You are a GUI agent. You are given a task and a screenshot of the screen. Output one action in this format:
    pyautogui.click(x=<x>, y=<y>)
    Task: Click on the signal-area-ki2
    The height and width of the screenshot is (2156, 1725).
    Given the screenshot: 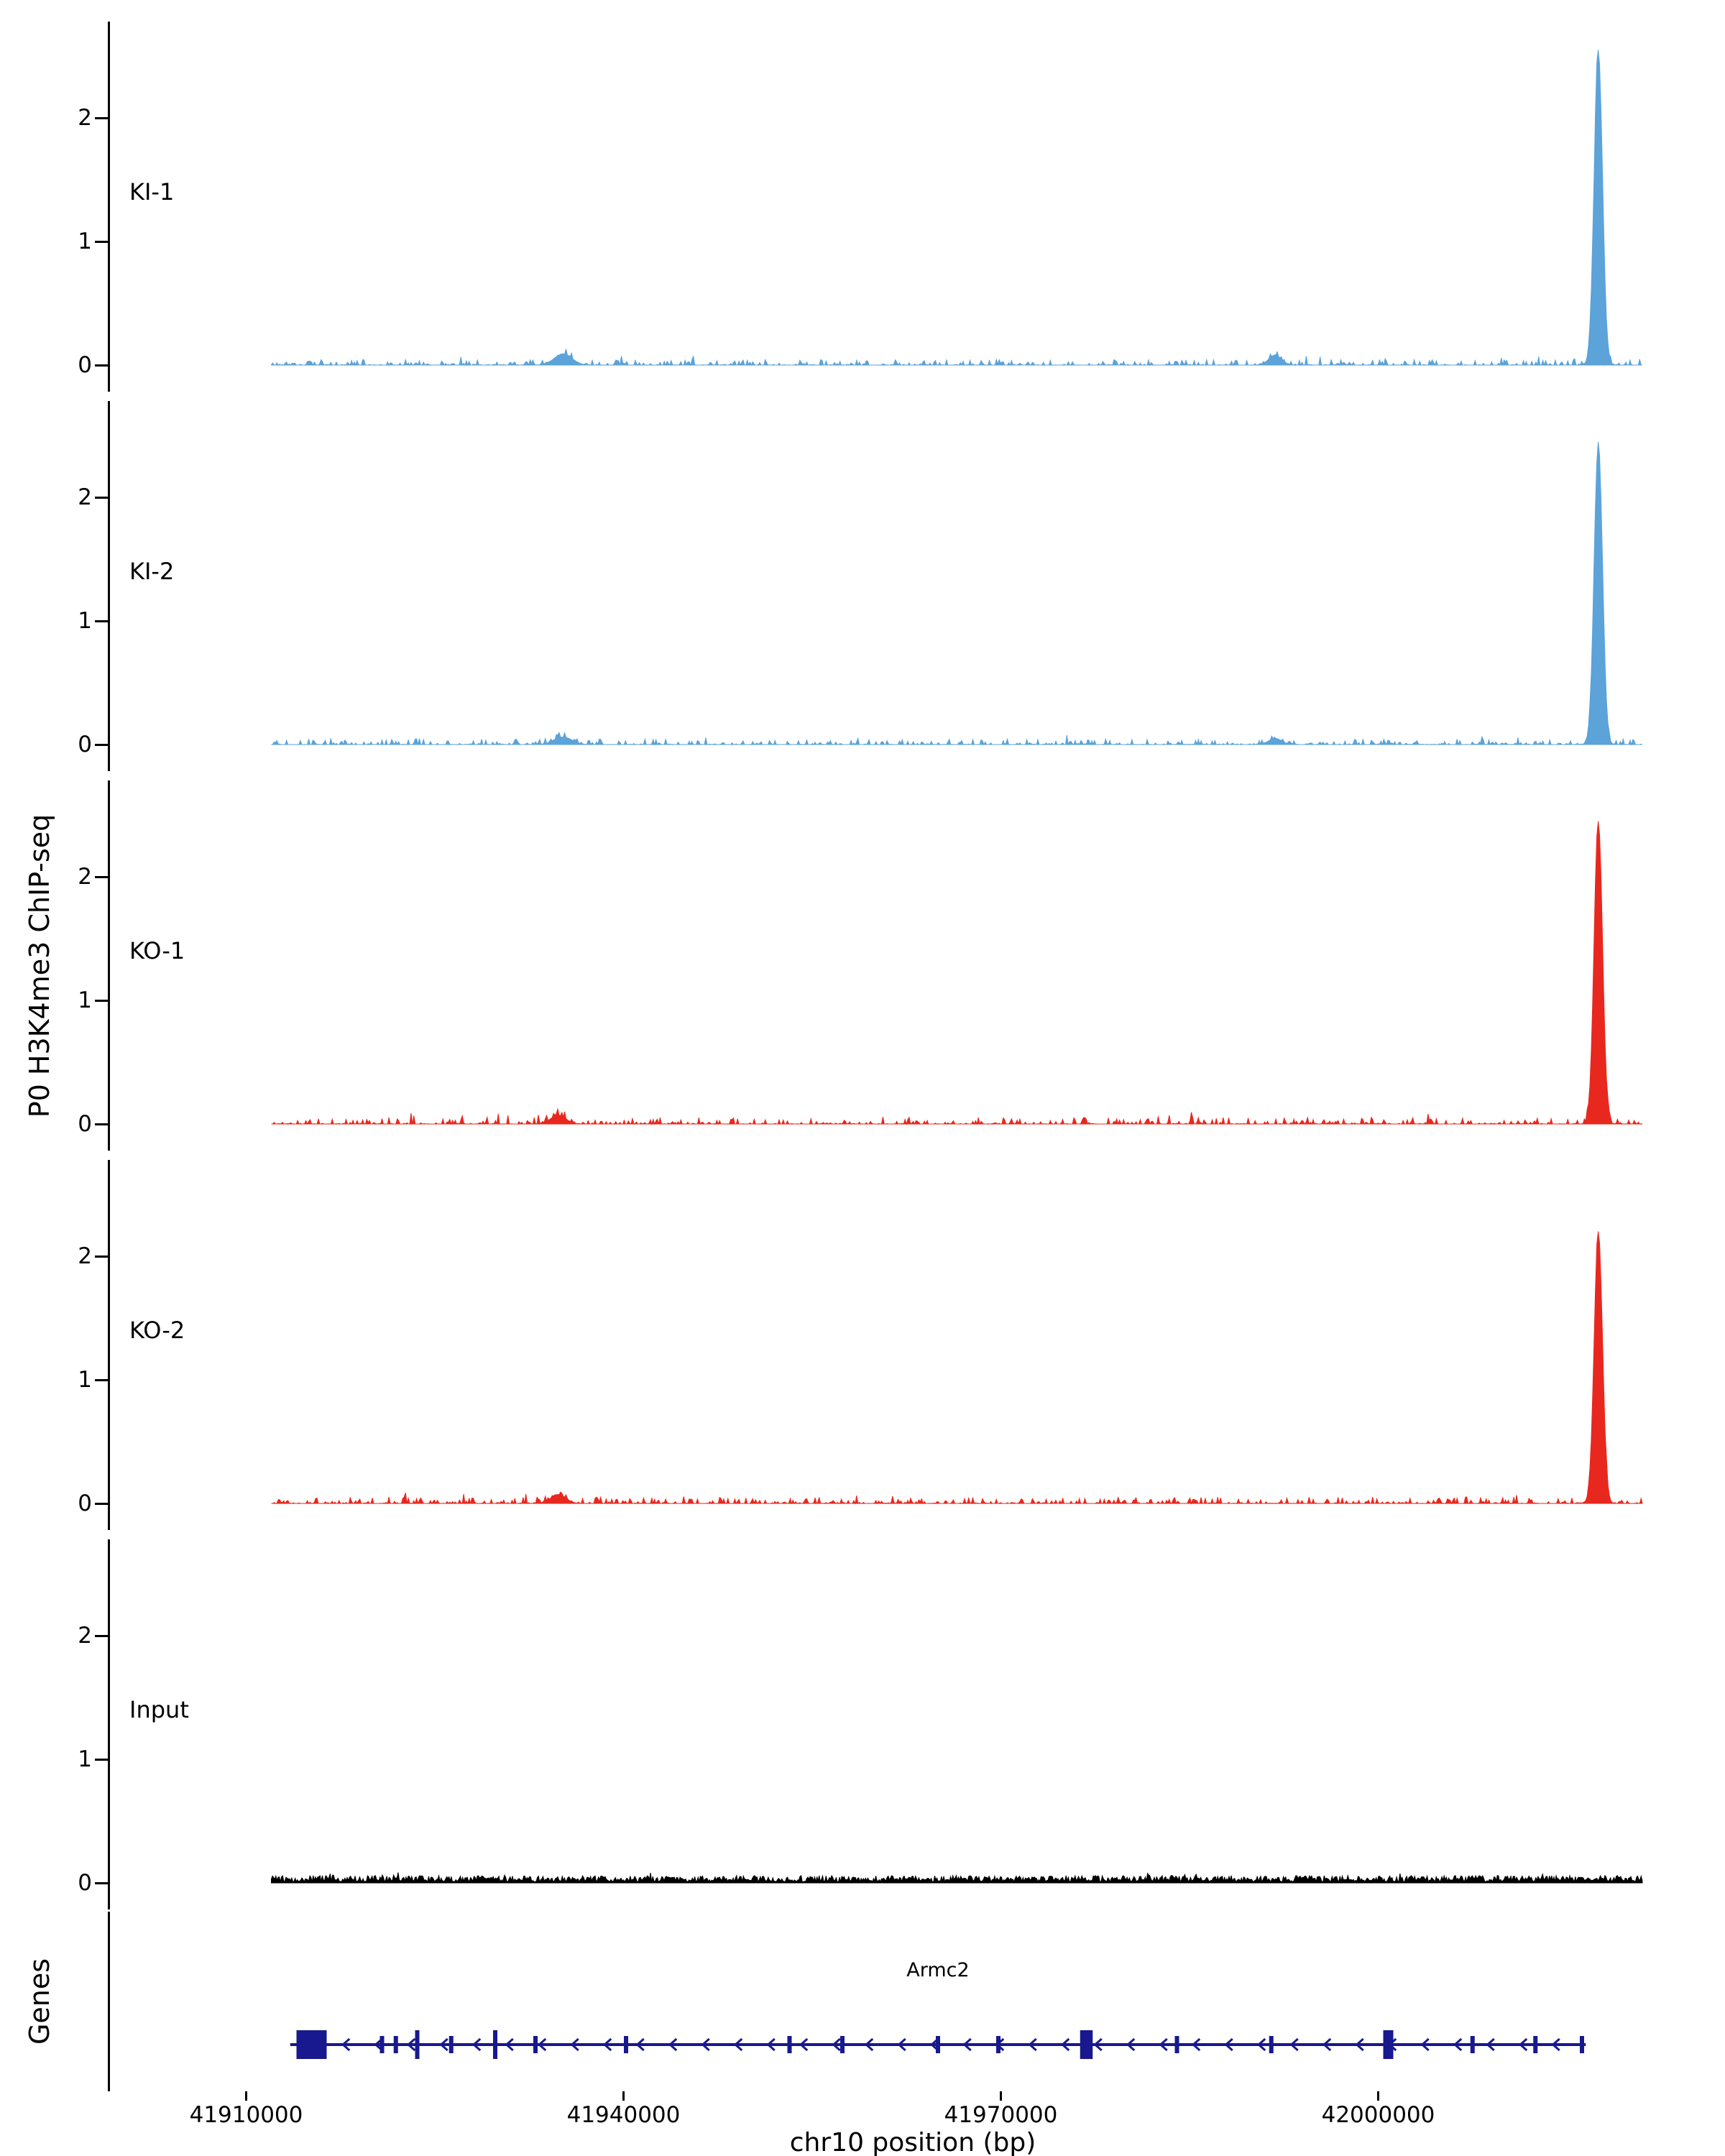 What is the action you would take?
    pyautogui.click(x=957, y=593)
    